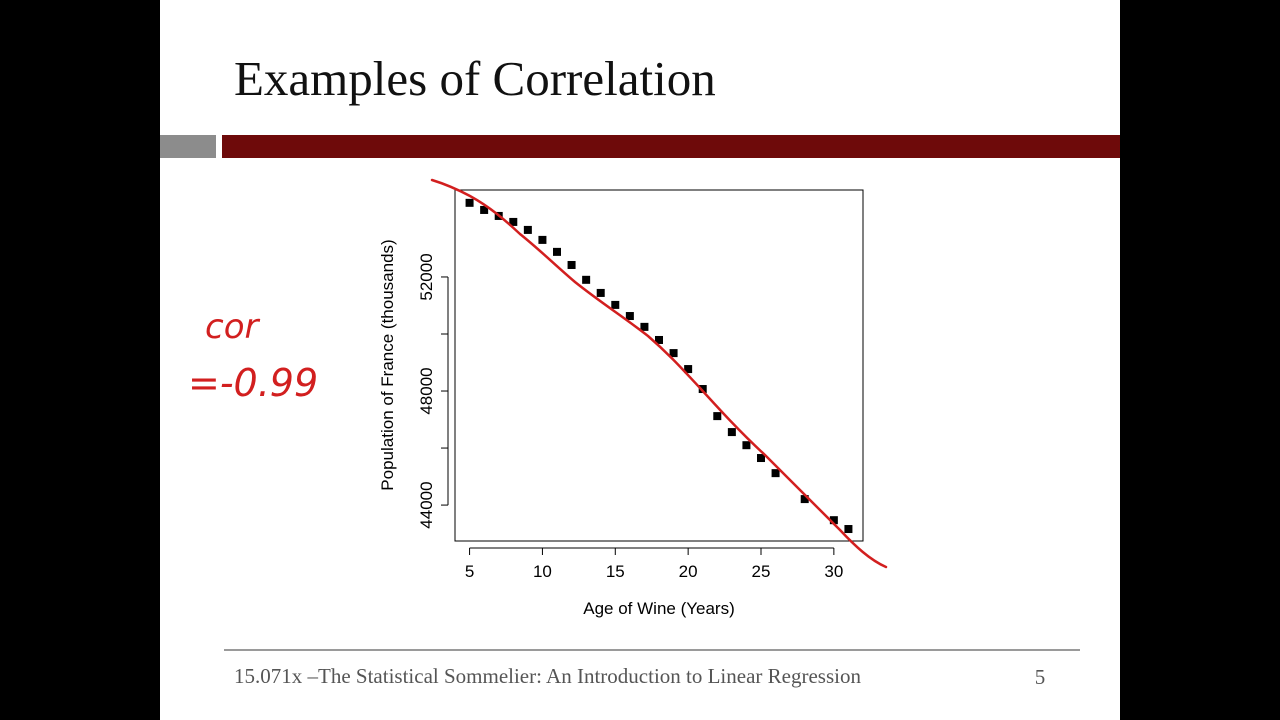 The width and height of the screenshot is (1280, 720). I want to click on slide-title: Examples of Correlation, so click(475, 78).